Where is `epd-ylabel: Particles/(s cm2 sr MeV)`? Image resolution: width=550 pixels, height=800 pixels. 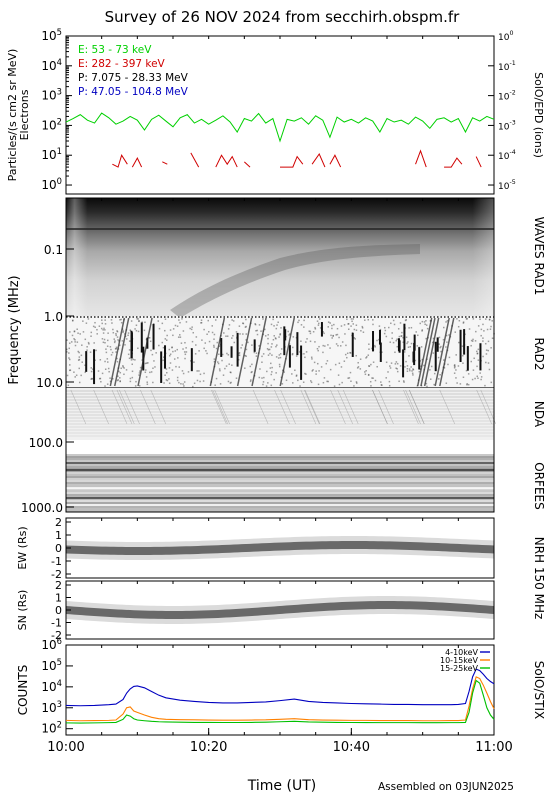 epd-ylabel: Particles/(s cm2 sr MeV) is located at coordinates (12, 115).